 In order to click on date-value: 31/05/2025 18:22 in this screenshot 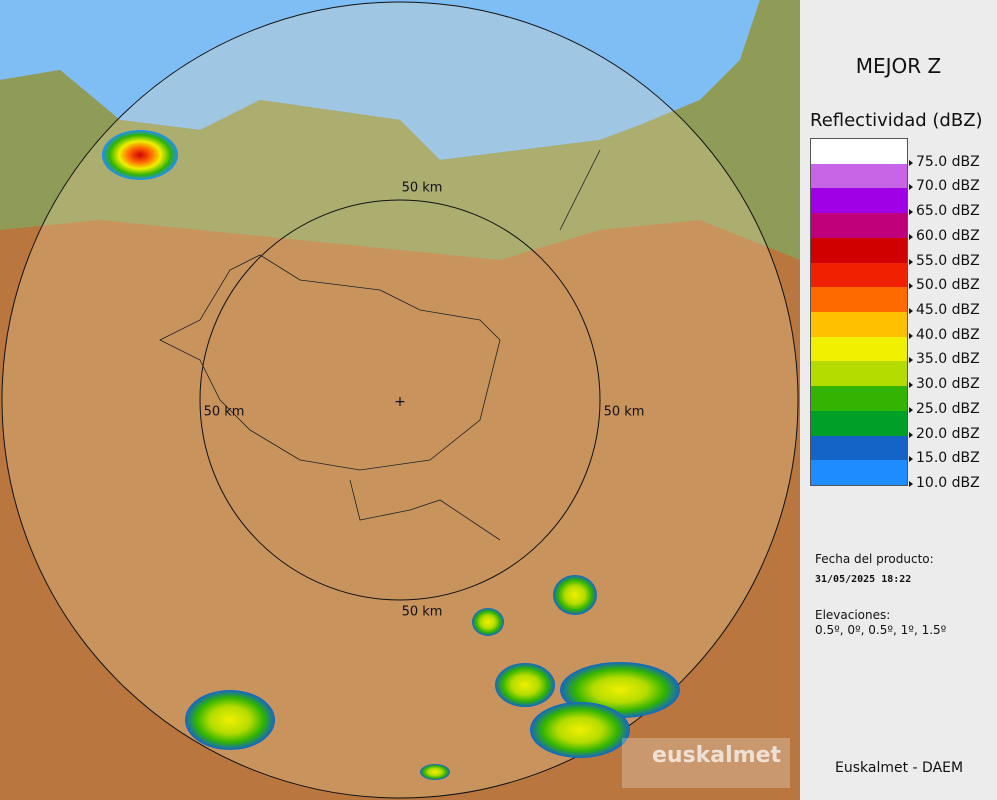, I will do `click(863, 579)`.